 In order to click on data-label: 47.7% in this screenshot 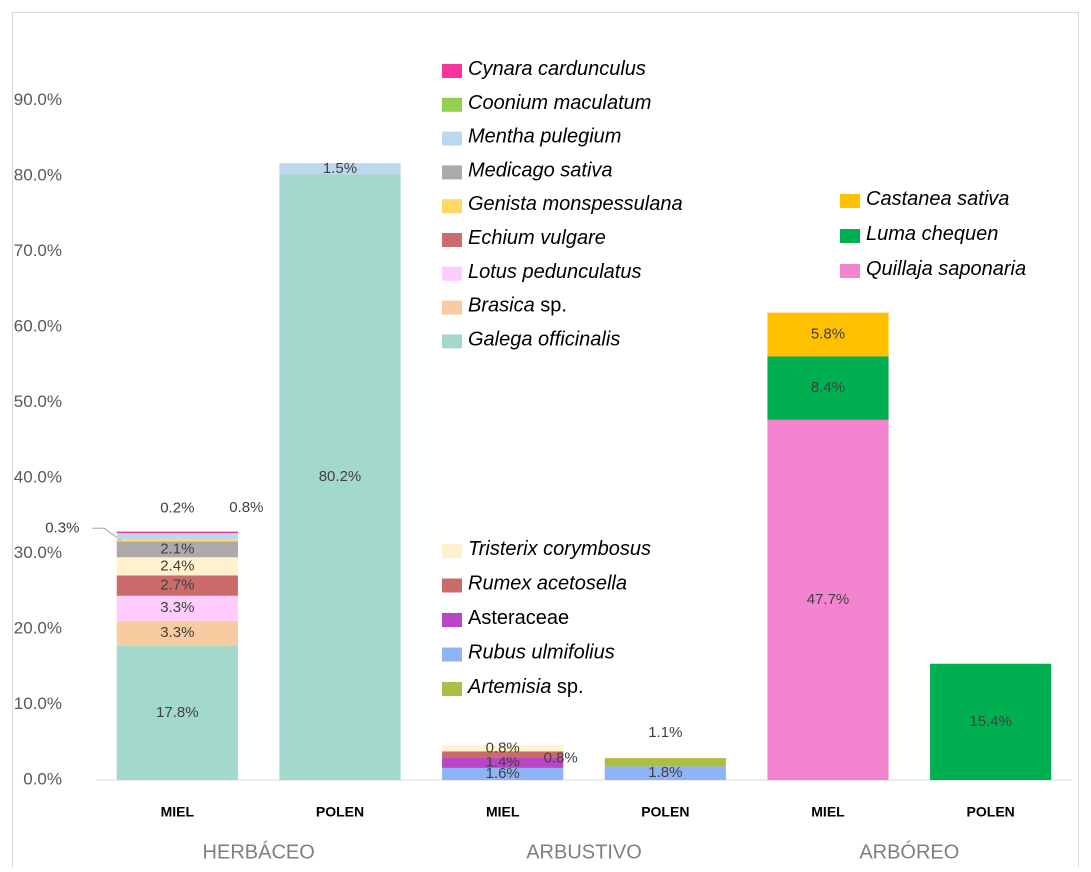, I will do `click(828, 599)`.